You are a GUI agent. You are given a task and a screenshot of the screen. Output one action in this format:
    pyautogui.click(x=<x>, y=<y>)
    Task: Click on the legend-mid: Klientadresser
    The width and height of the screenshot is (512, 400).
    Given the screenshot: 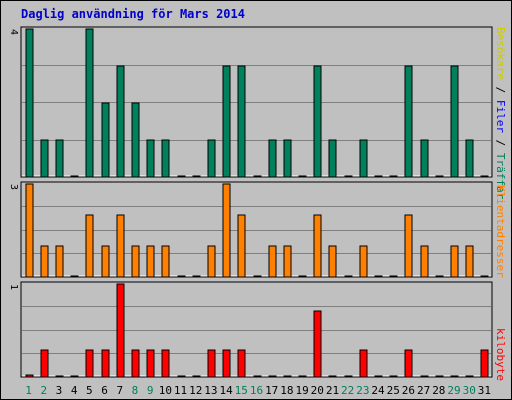 What is the action you would take?
    pyautogui.click(x=500, y=231)
    